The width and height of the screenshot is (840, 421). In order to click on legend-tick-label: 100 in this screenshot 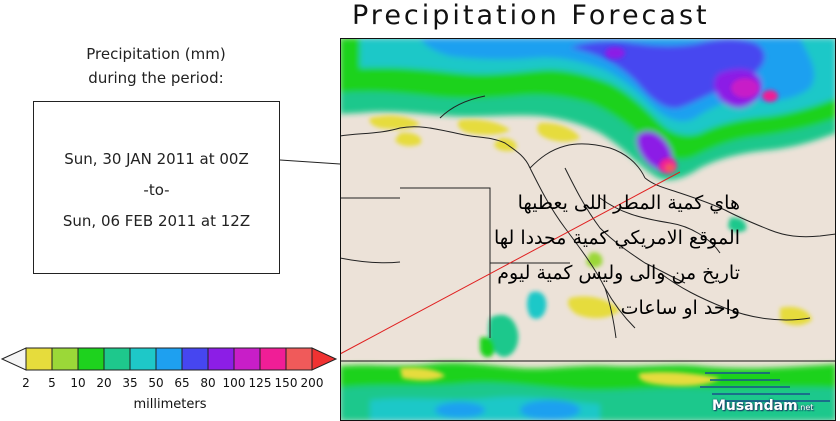, I will do `click(234, 383)`.